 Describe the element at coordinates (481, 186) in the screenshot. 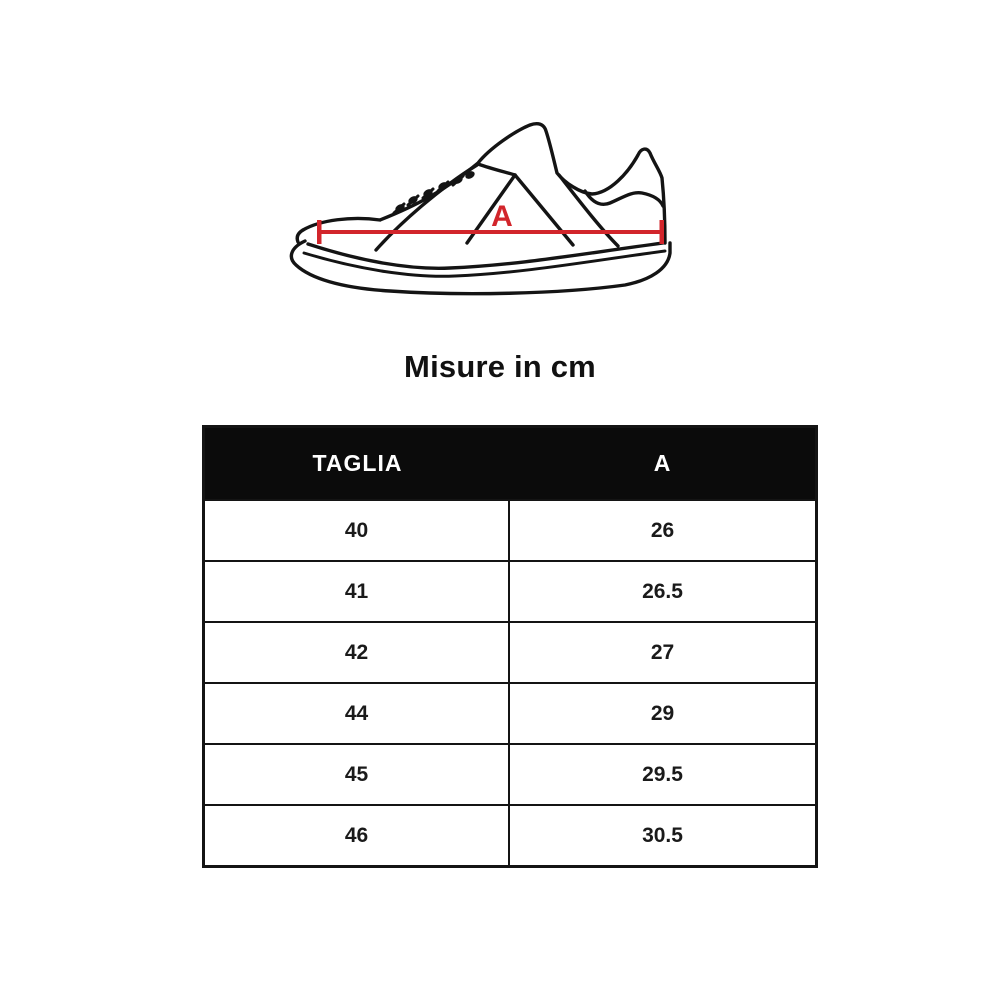

I see `sneaker-outline` at that location.